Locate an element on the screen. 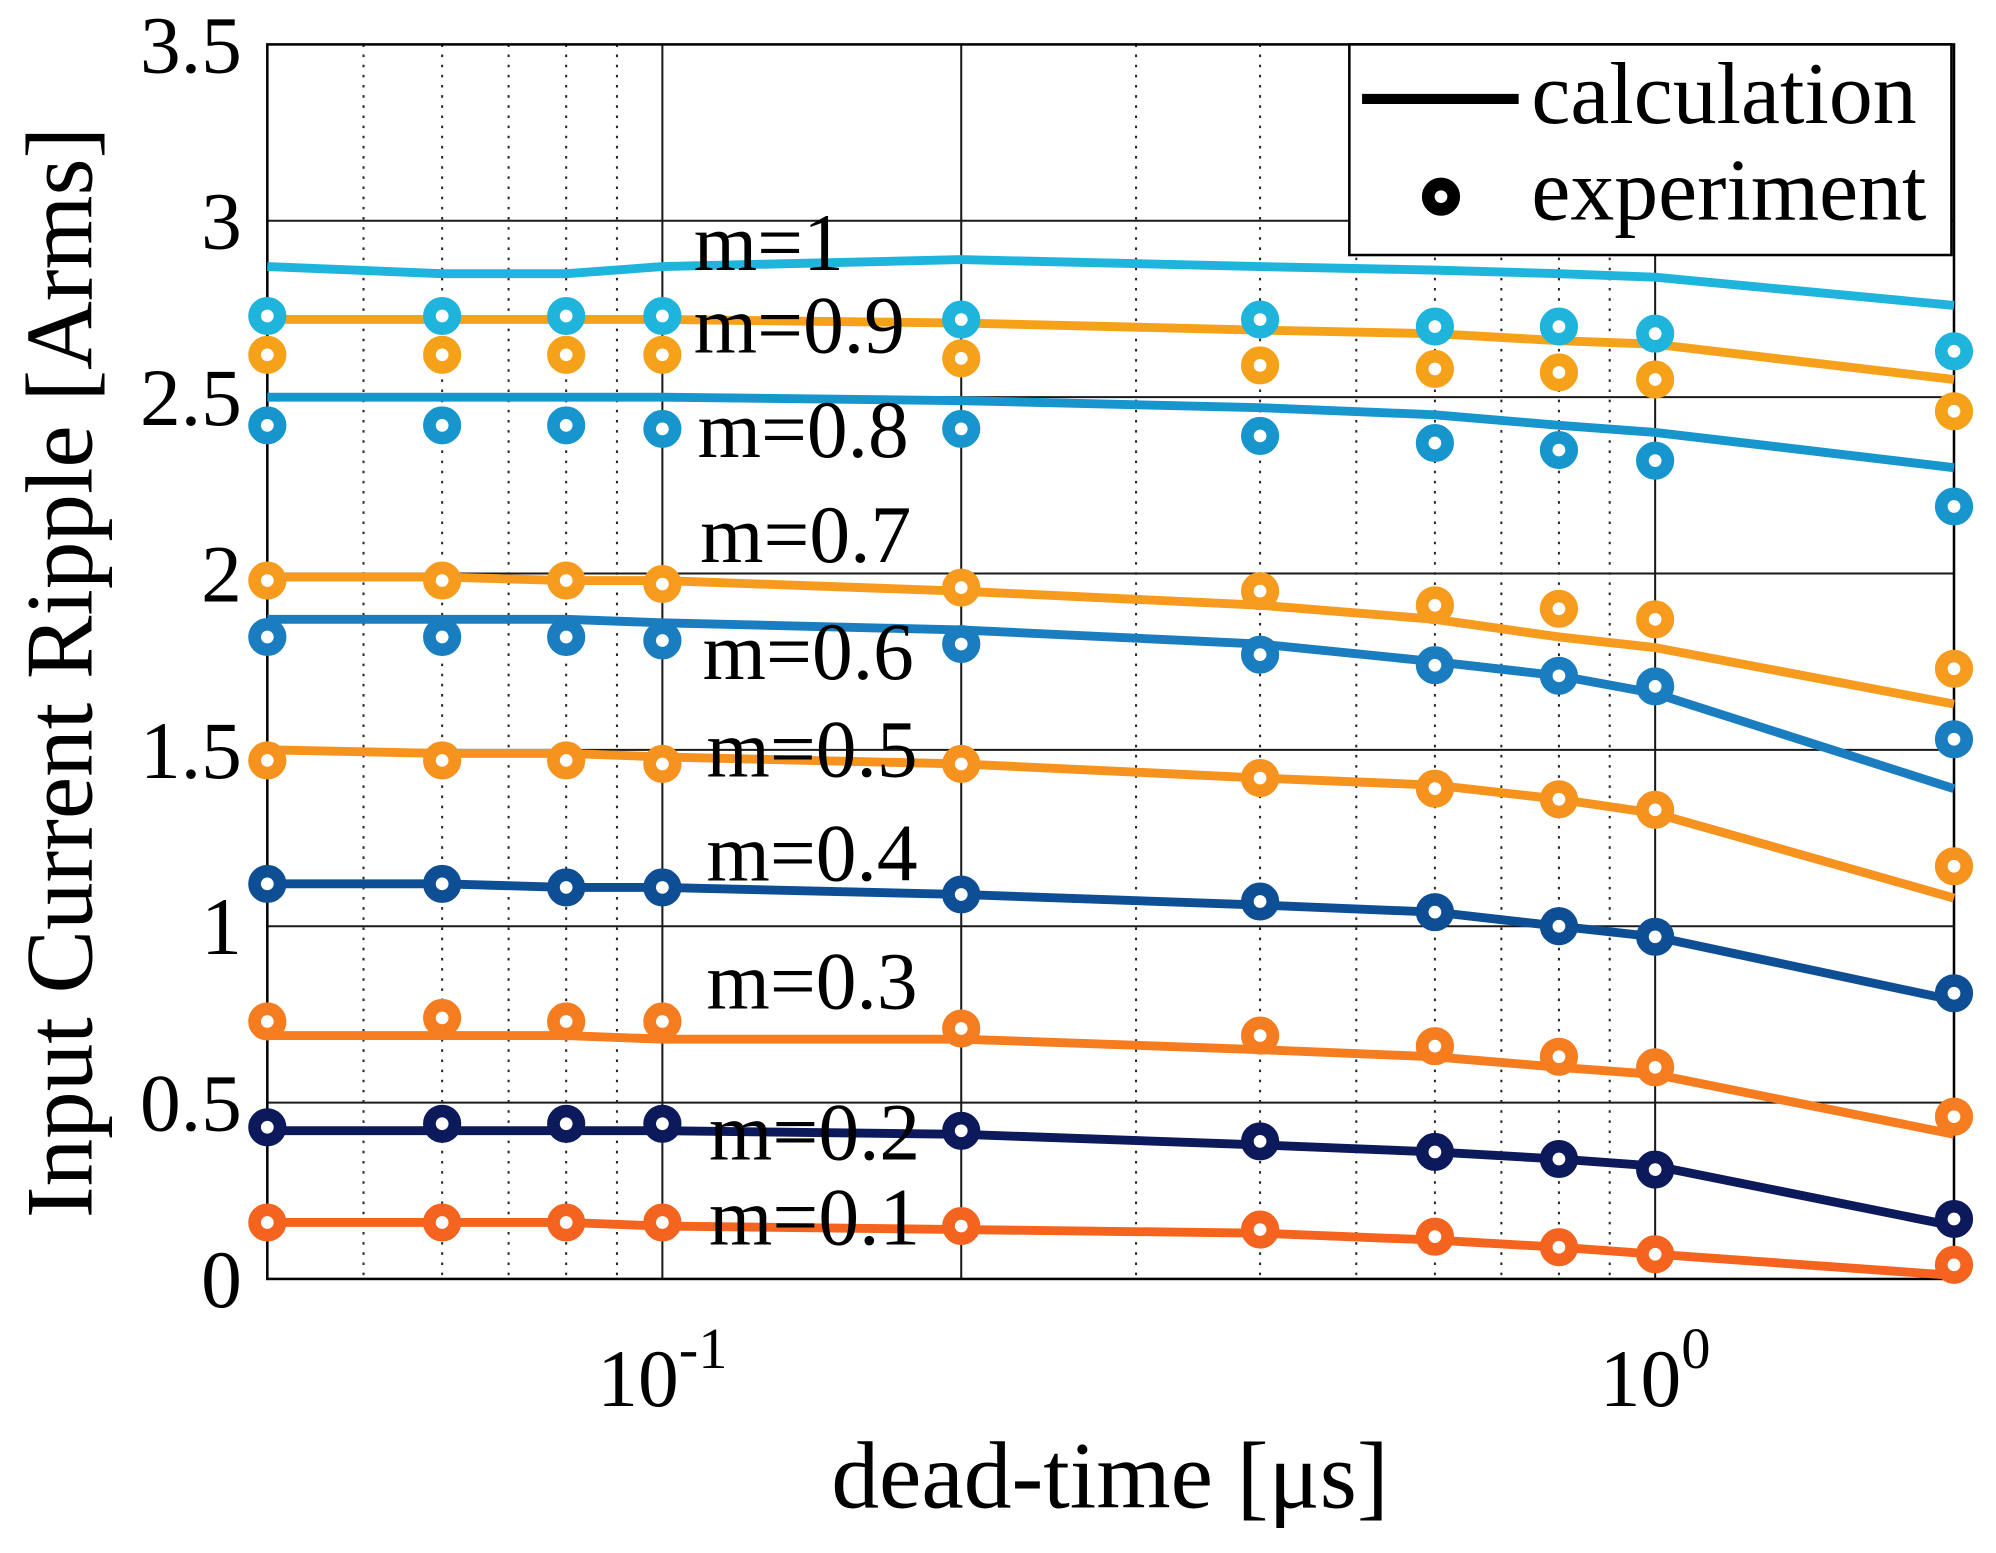 The image size is (1996, 1553). x-tick-base: 10 is located at coordinates (637, 1379).